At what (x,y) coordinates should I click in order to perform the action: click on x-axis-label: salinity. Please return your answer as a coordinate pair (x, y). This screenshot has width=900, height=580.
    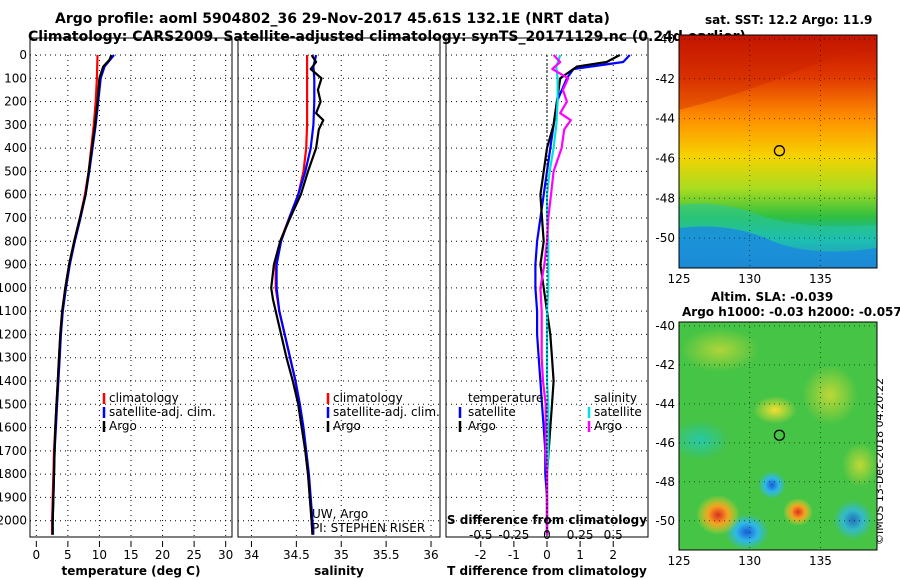
    Looking at the image, I should click on (339, 571).